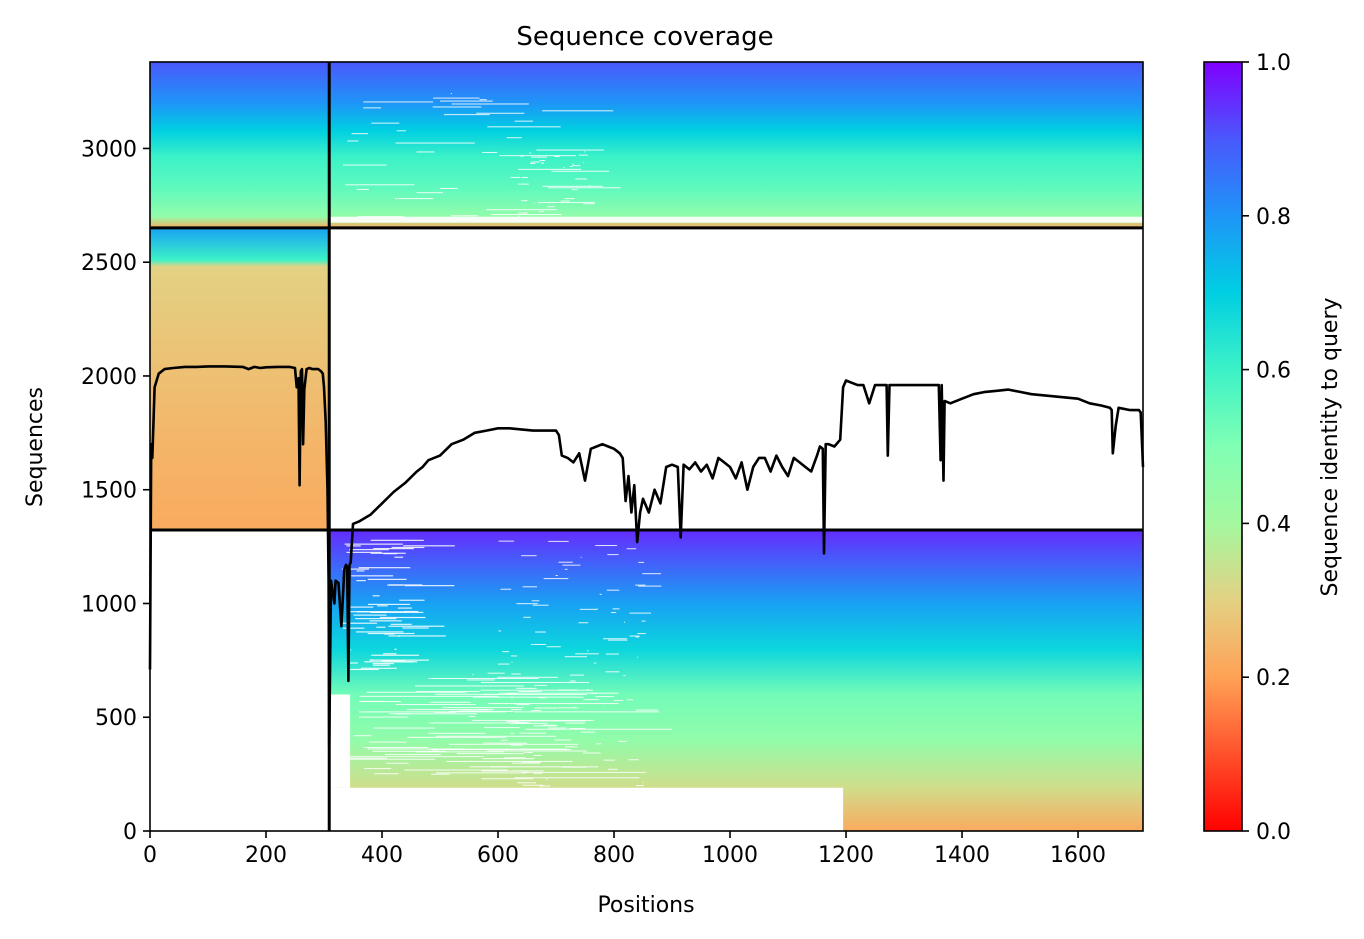 This screenshot has height=939, width=1364. What do you see at coordinates (1330, 446) in the screenshot?
I see `colorbar-label: Sequence identity to query` at bounding box center [1330, 446].